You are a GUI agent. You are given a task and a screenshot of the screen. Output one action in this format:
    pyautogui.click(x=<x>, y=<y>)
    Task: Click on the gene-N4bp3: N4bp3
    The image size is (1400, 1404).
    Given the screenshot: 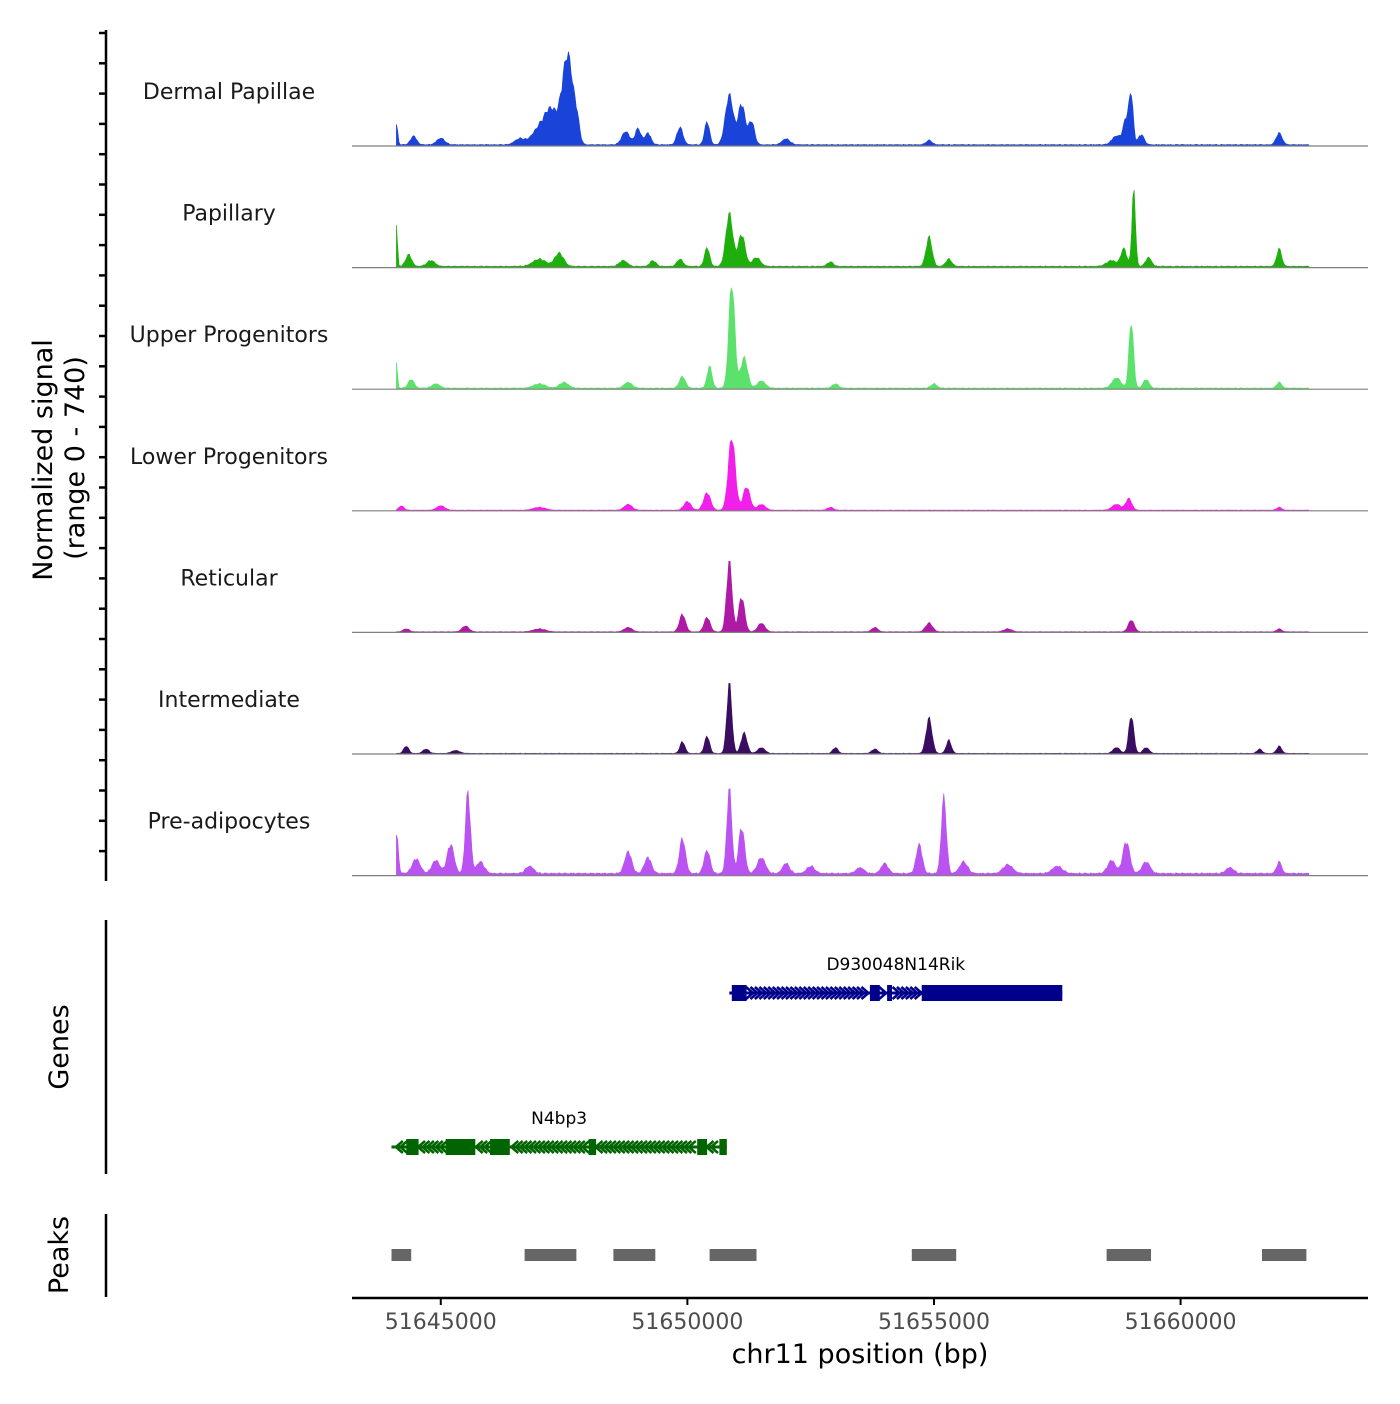 What is the action you would take?
    pyautogui.click(x=559, y=1132)
    